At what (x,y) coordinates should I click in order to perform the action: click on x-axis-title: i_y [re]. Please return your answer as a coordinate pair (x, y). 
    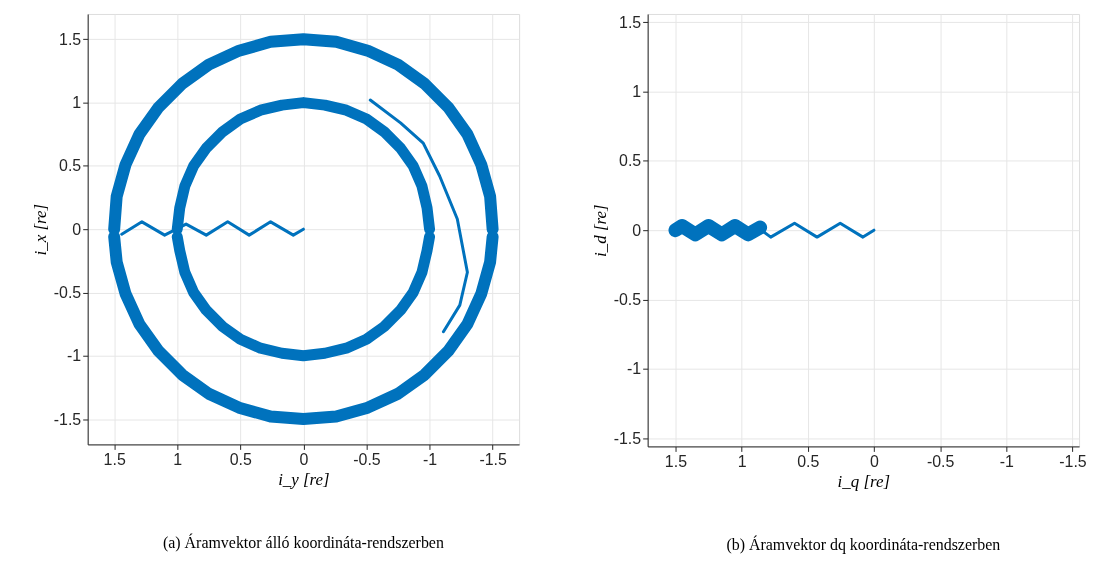
    Looking at the image, I should click on (304, 479).